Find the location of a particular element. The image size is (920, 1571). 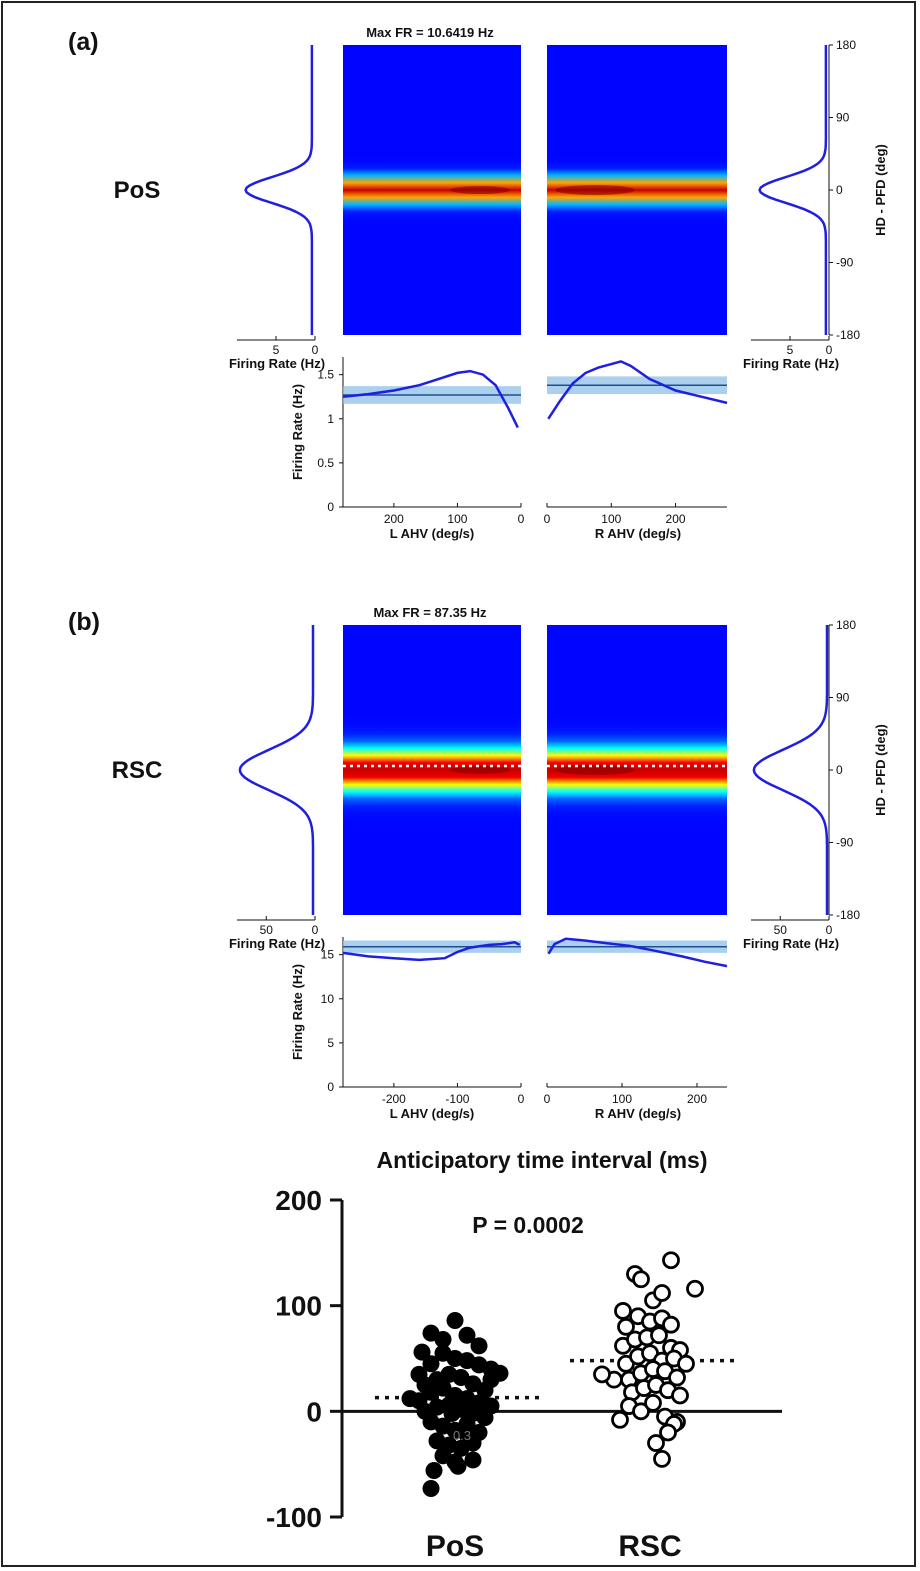

ahv-y-tick-label: 10 is located at coordinates (328, 999).